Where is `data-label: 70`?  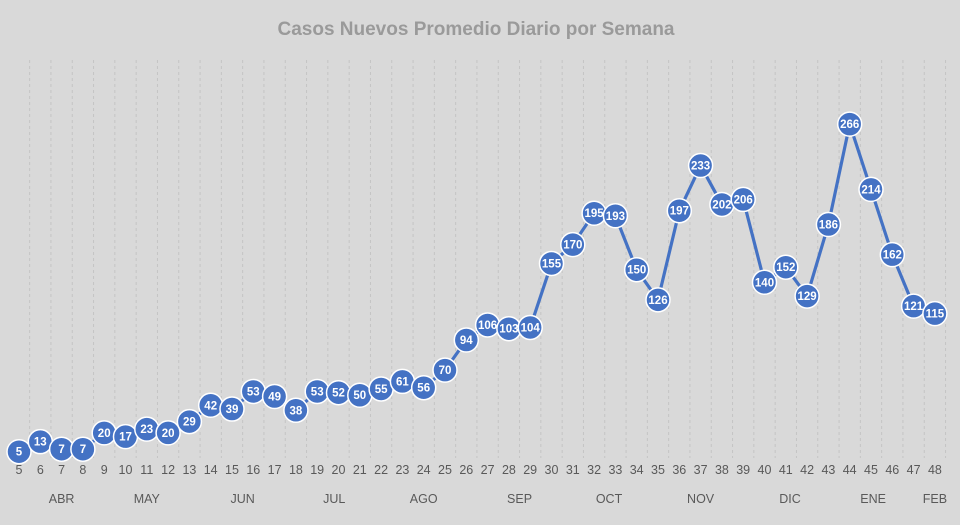 data-label: 70 is located at coordinates (445, 371).